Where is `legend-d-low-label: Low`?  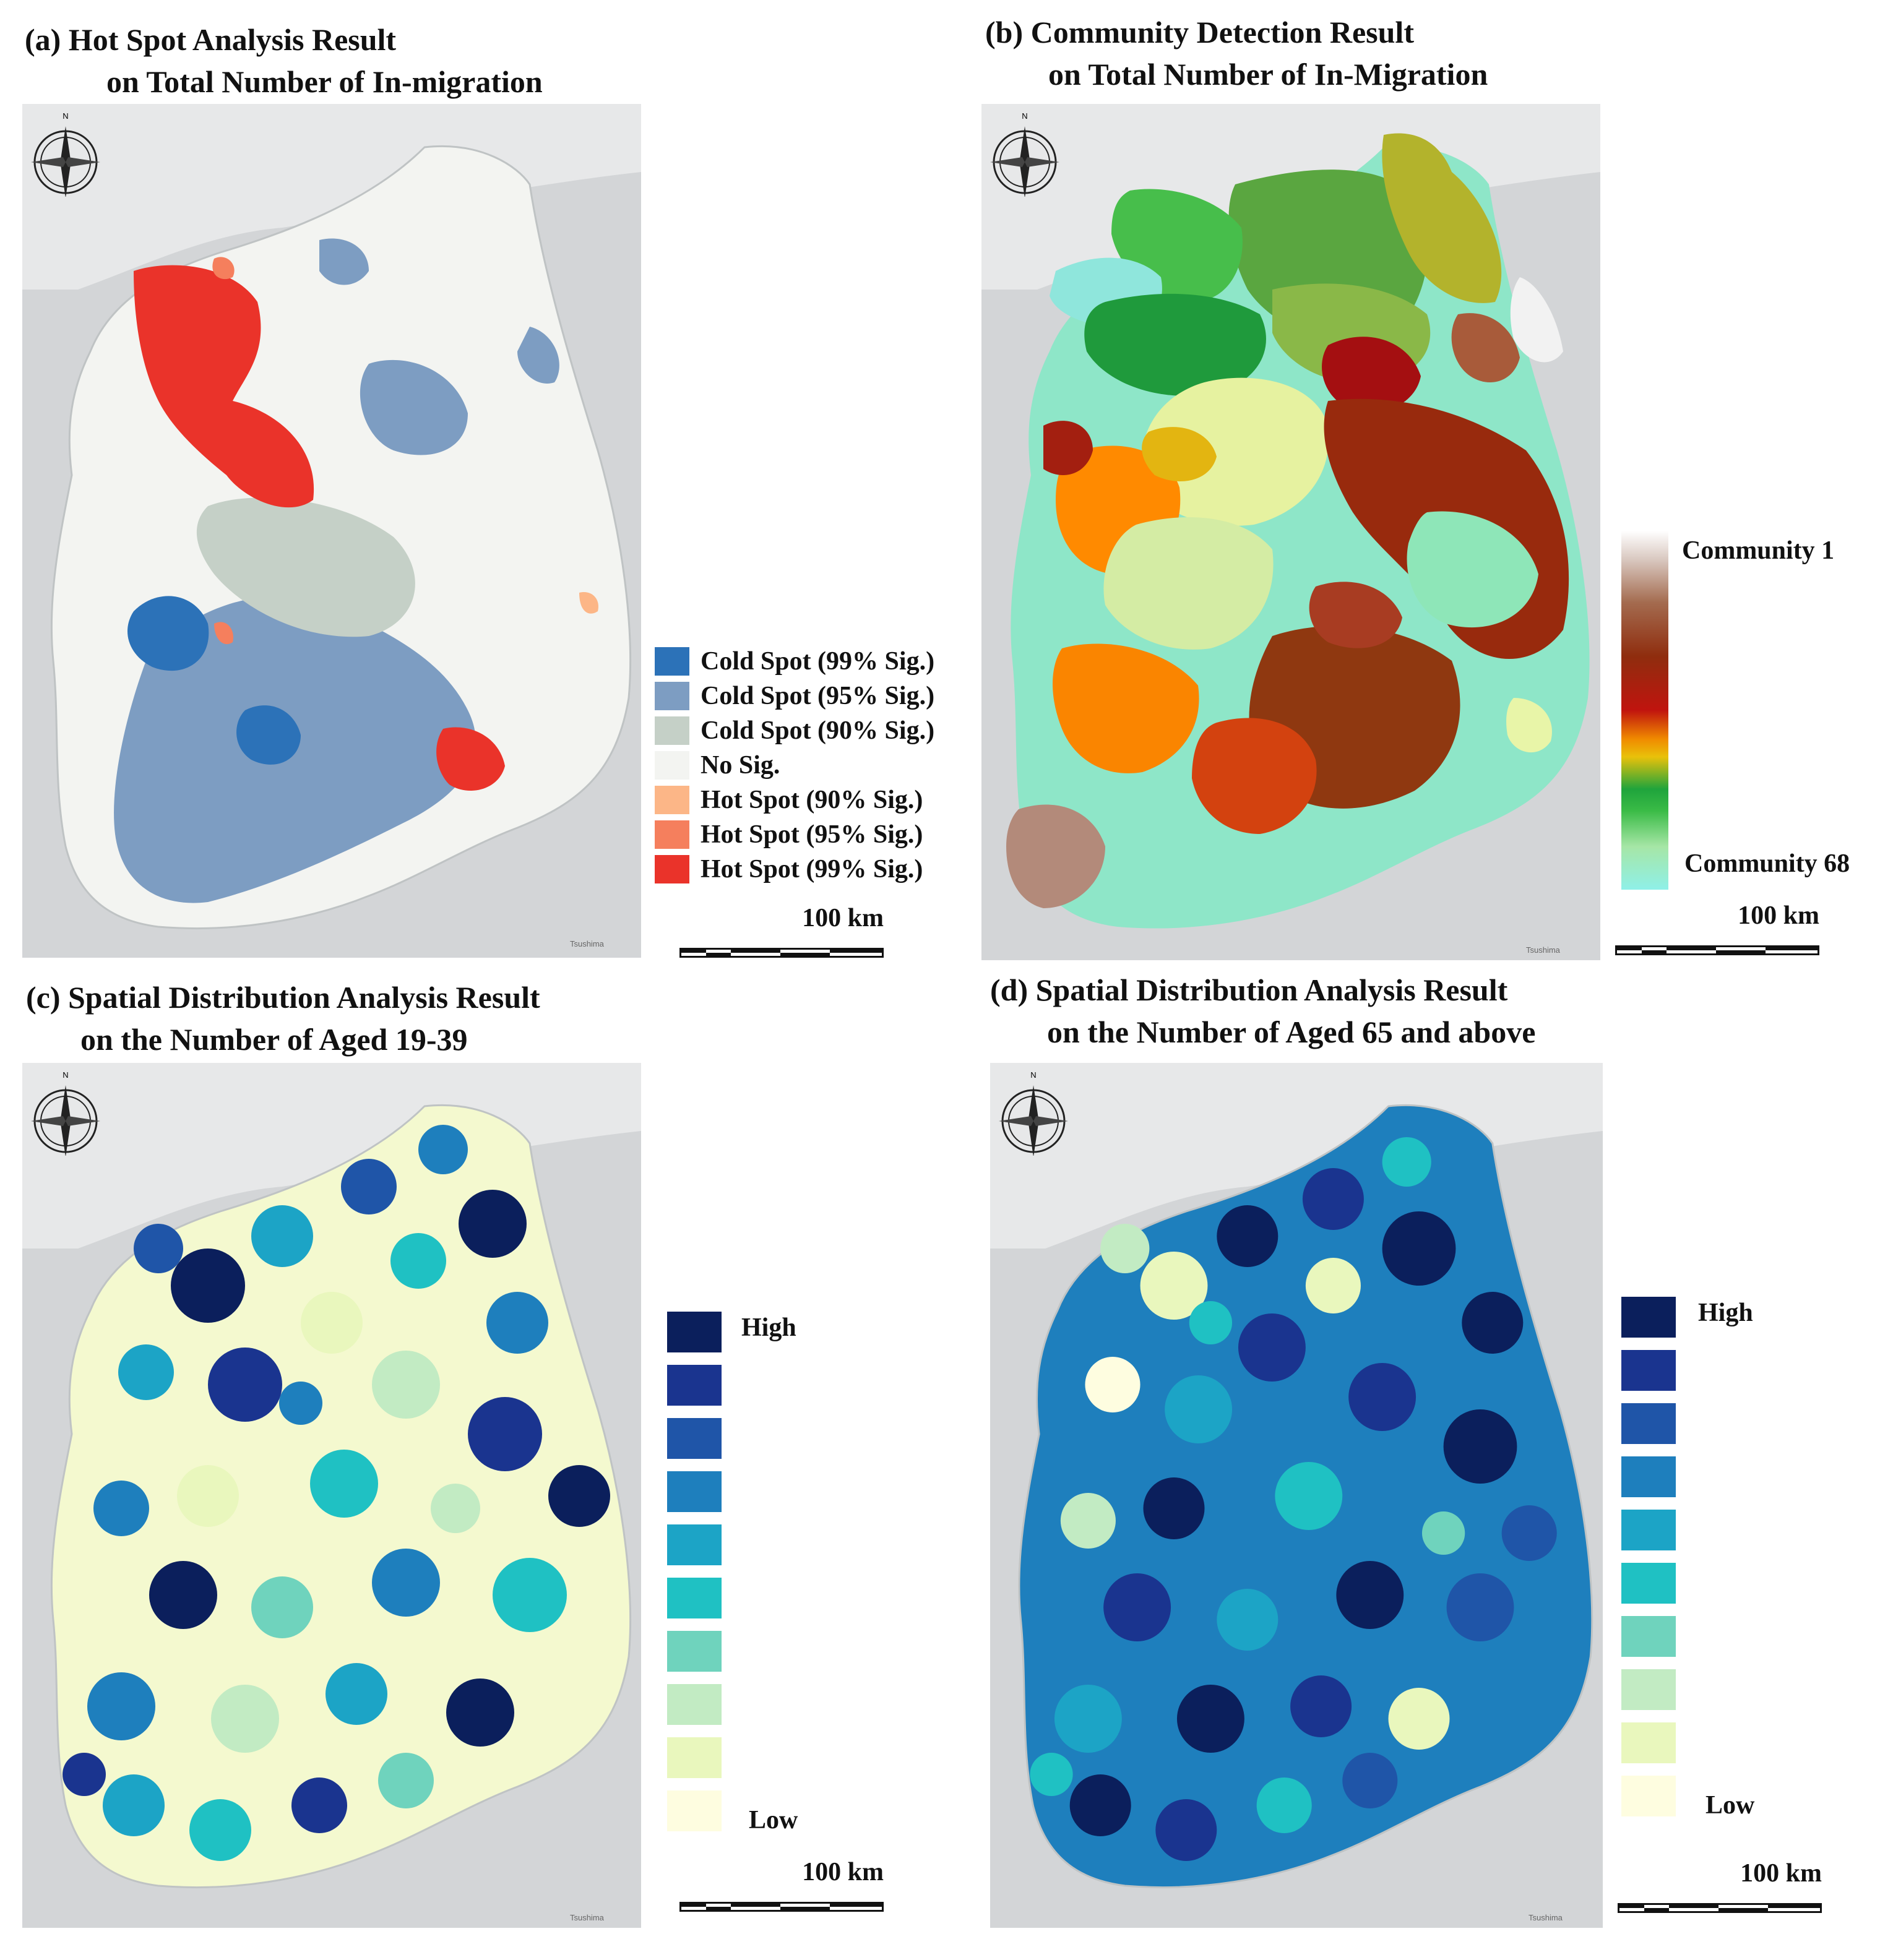 legend-d-low-label: Low is located at coordinates (1730, 1806).